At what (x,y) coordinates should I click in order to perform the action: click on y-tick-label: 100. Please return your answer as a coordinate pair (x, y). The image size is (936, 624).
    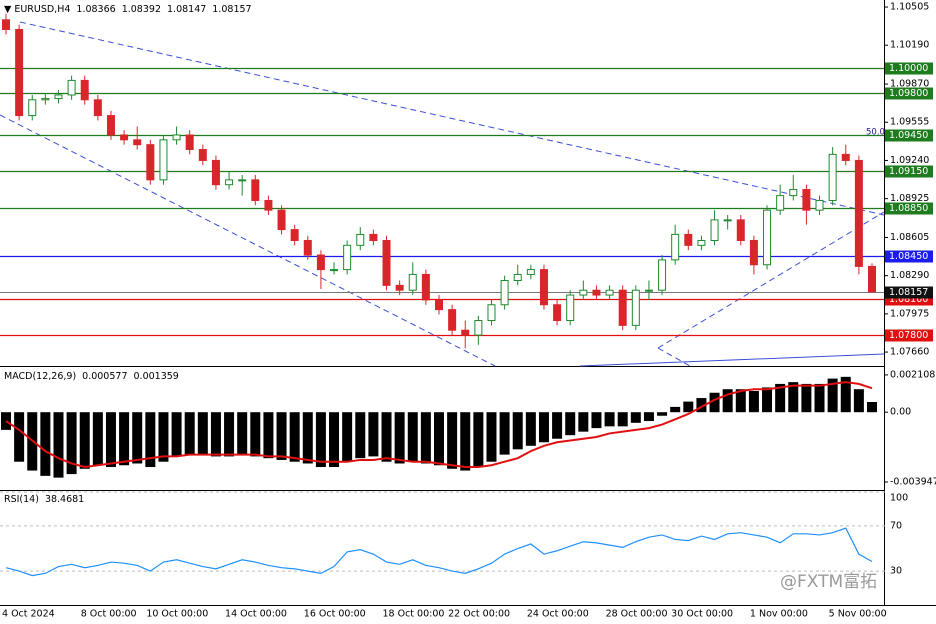
    Looking at the image, I should click on (899, 498).